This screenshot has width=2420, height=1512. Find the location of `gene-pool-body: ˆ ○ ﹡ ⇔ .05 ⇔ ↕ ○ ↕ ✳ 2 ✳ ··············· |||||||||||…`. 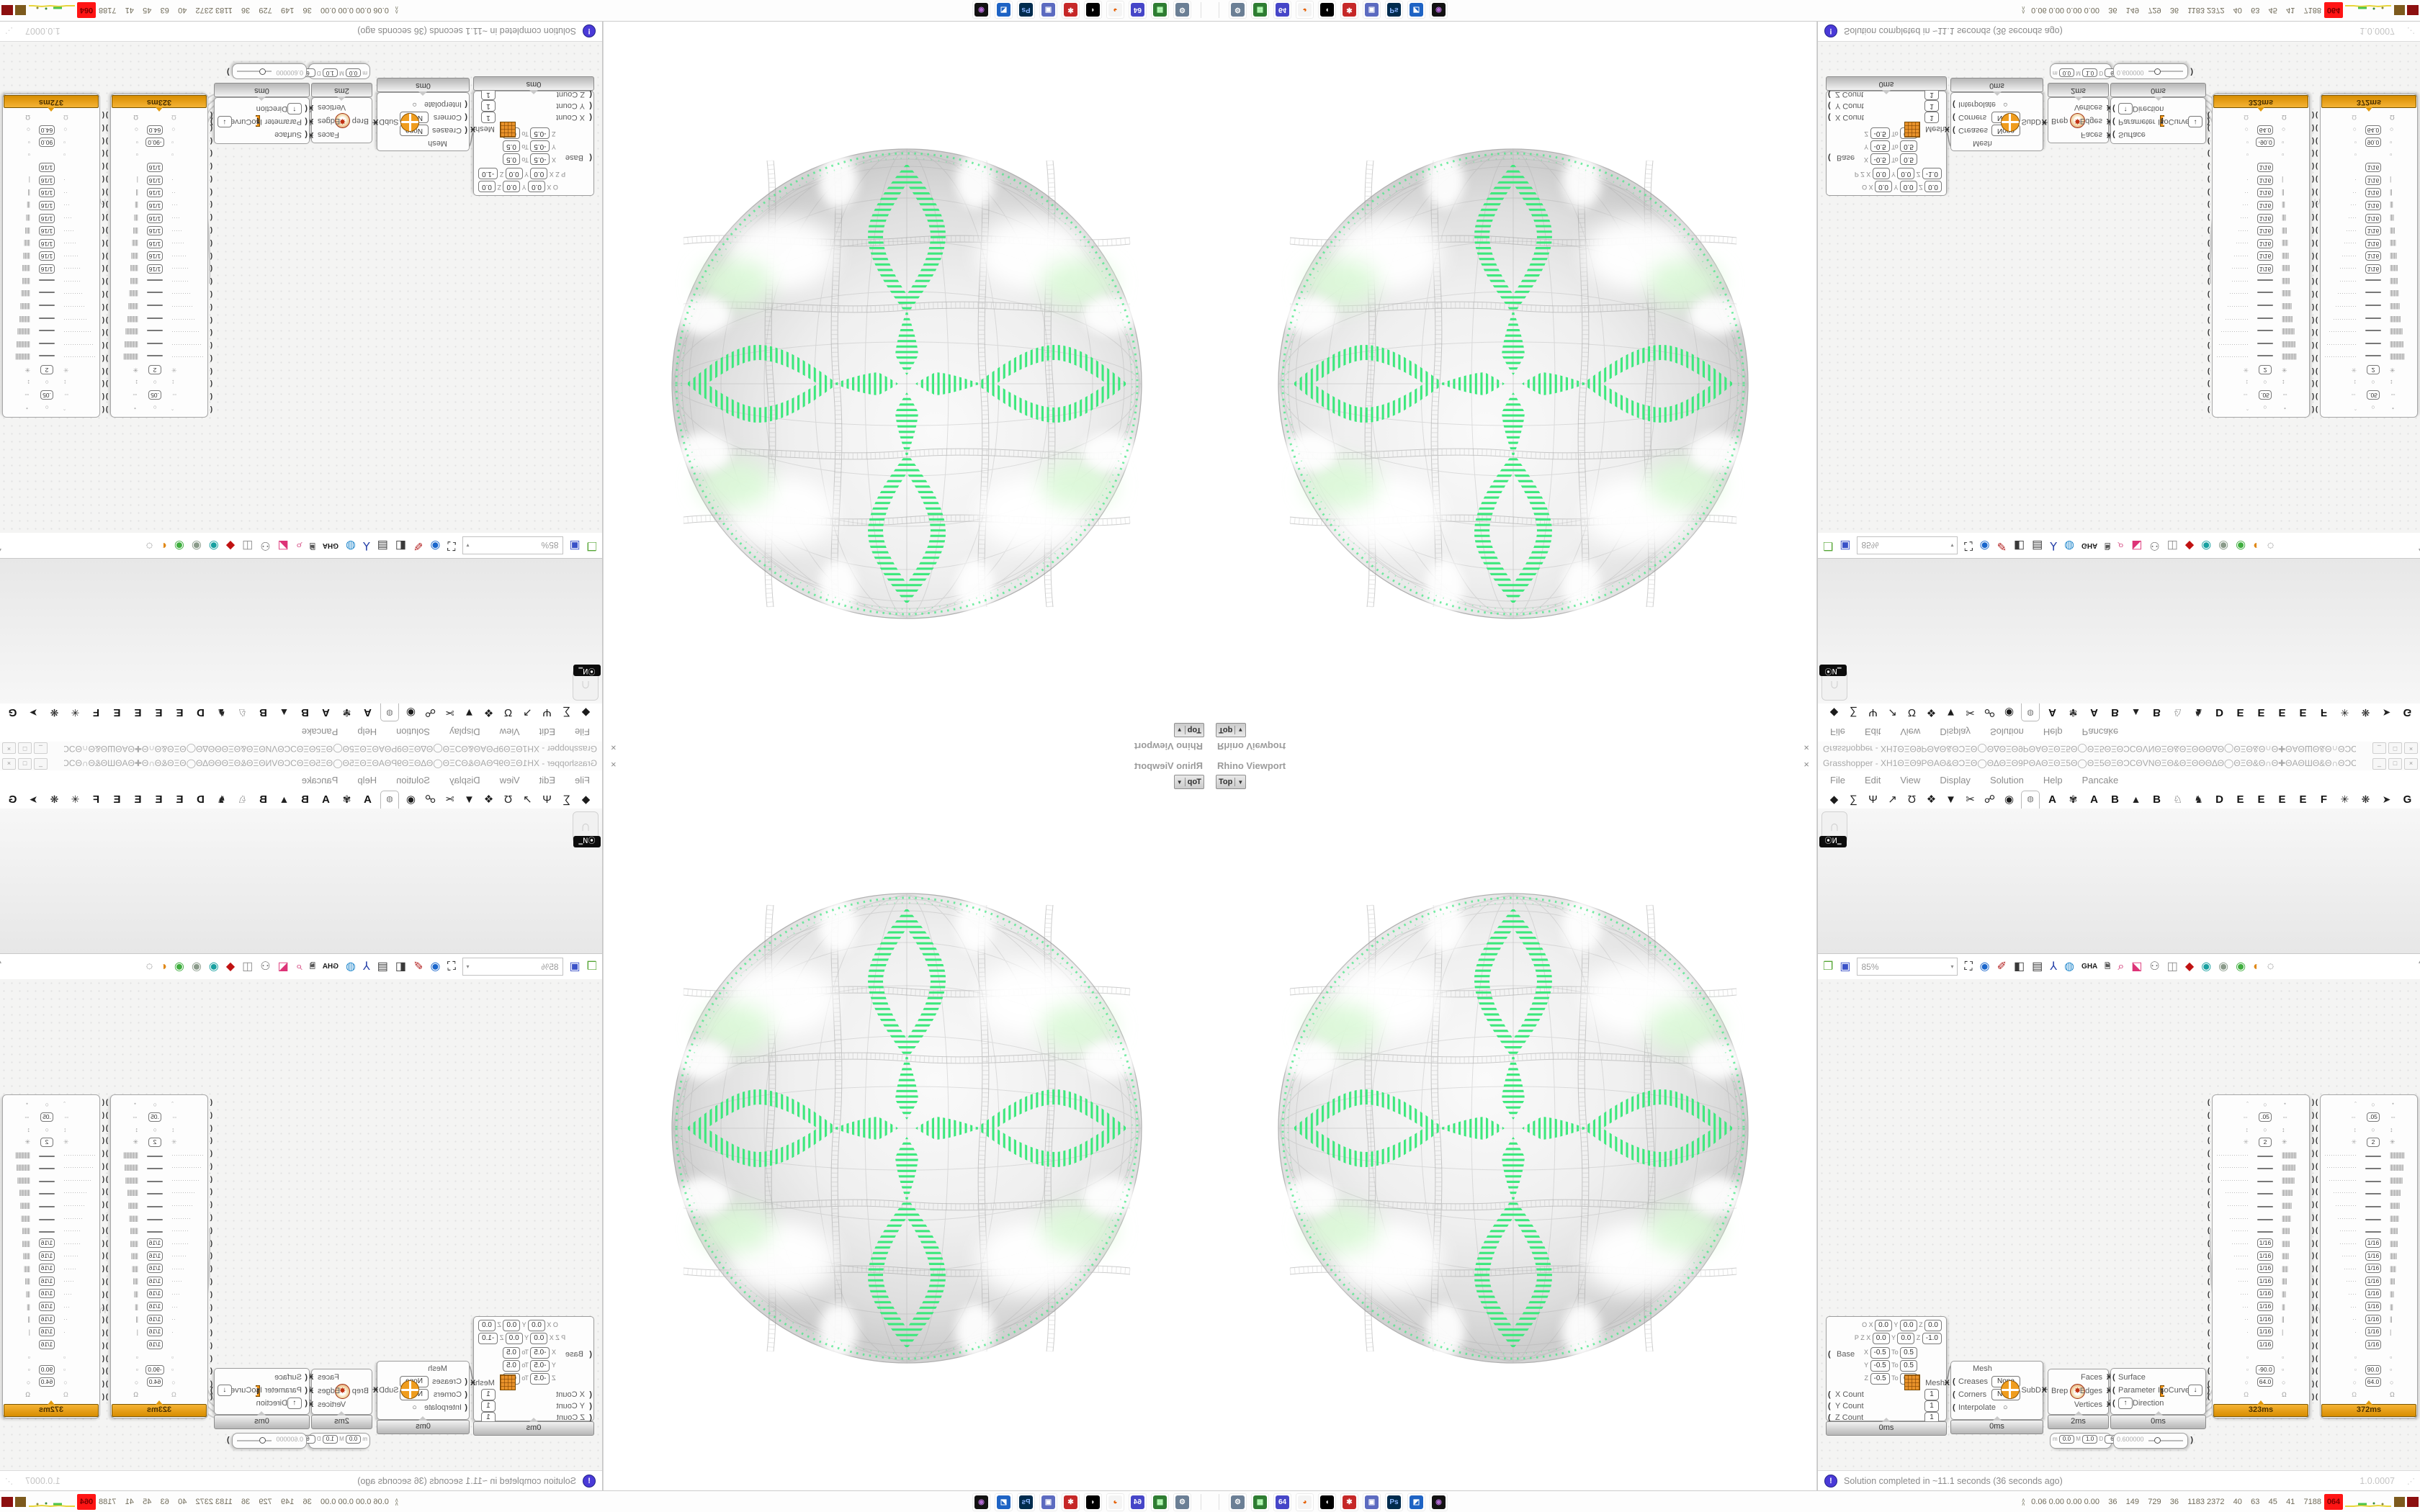

gene-pool-body: ˆ ○ ﹡ ⇔ .05 ⇔ ↕ ○ ↕ ✳ 2 ✳ ··············· |||||||||||… is located at coordinates (51, 256).